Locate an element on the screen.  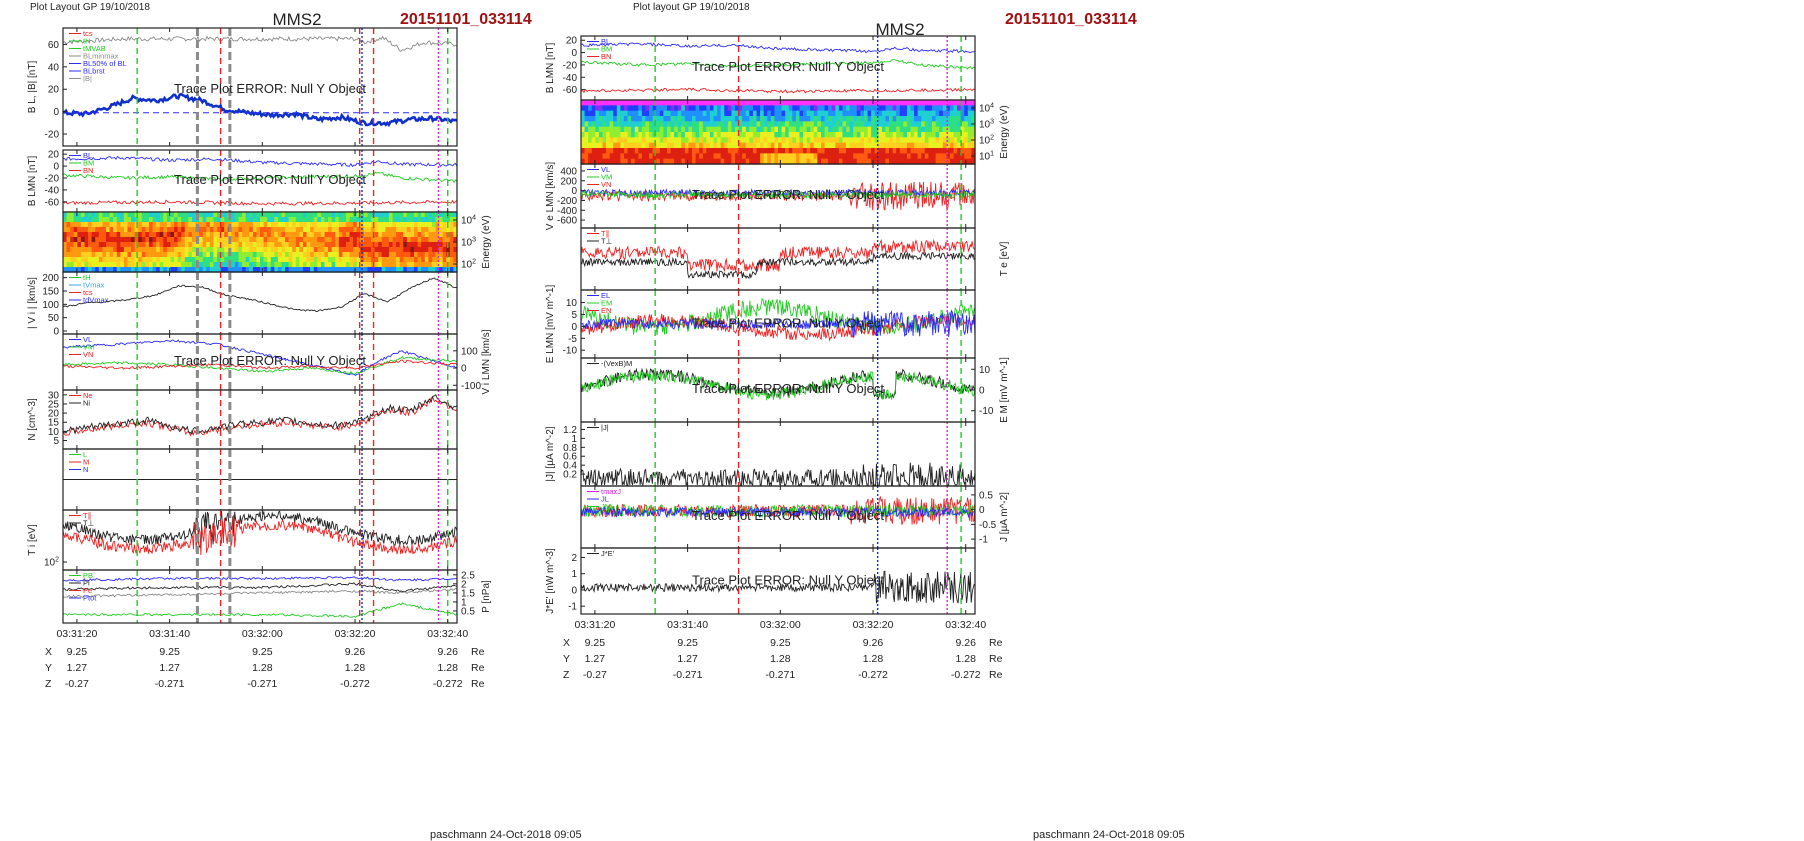
y-tick-label: 1 is located at coordinates (464, 602).